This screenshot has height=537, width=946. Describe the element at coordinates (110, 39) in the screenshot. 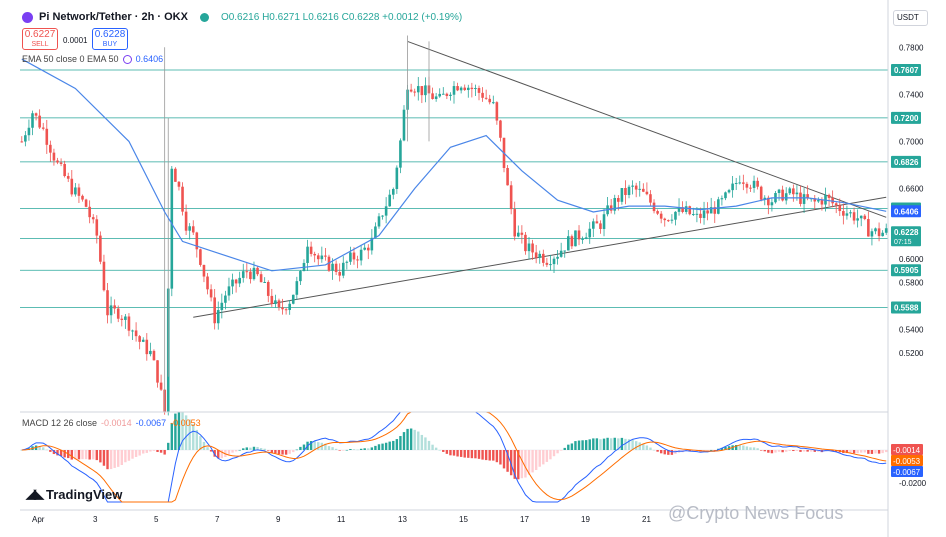

I see `buy-button: 0.6228 BUY` at that location.